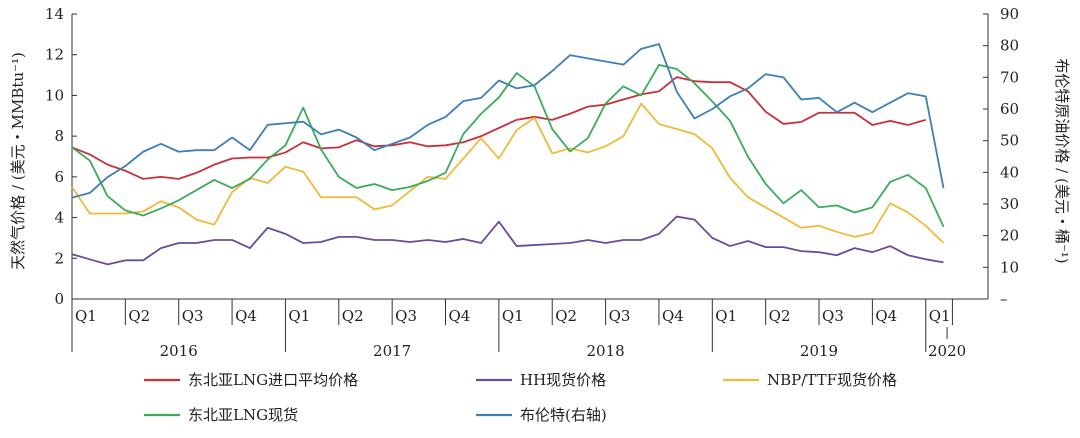 The width and height of the screenshot is (1080, 438). I want to click on y-right-tick-label: 20, so click(1009, 236).